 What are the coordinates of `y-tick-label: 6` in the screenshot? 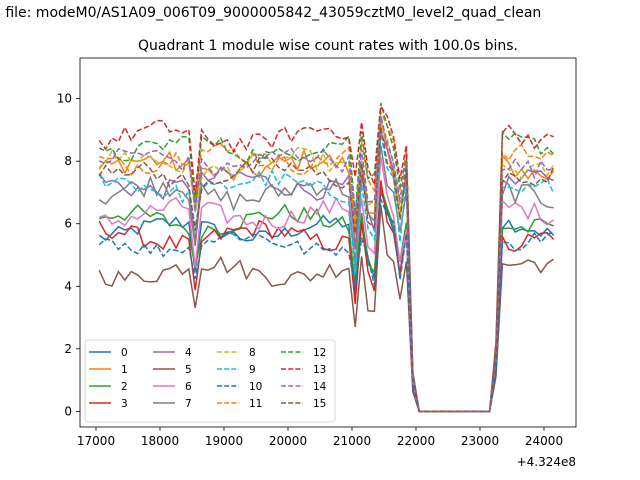 It's located at (68, 224).